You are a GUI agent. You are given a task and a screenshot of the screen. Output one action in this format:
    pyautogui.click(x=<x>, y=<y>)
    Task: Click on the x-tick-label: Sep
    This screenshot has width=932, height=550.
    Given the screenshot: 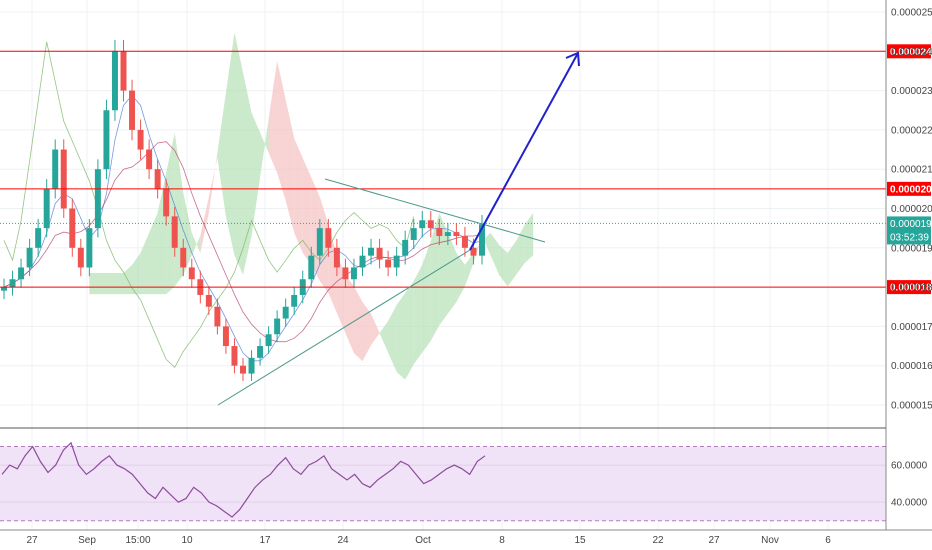 What is the action you would take?
    pyautogui.click(x=87, y=540)
    